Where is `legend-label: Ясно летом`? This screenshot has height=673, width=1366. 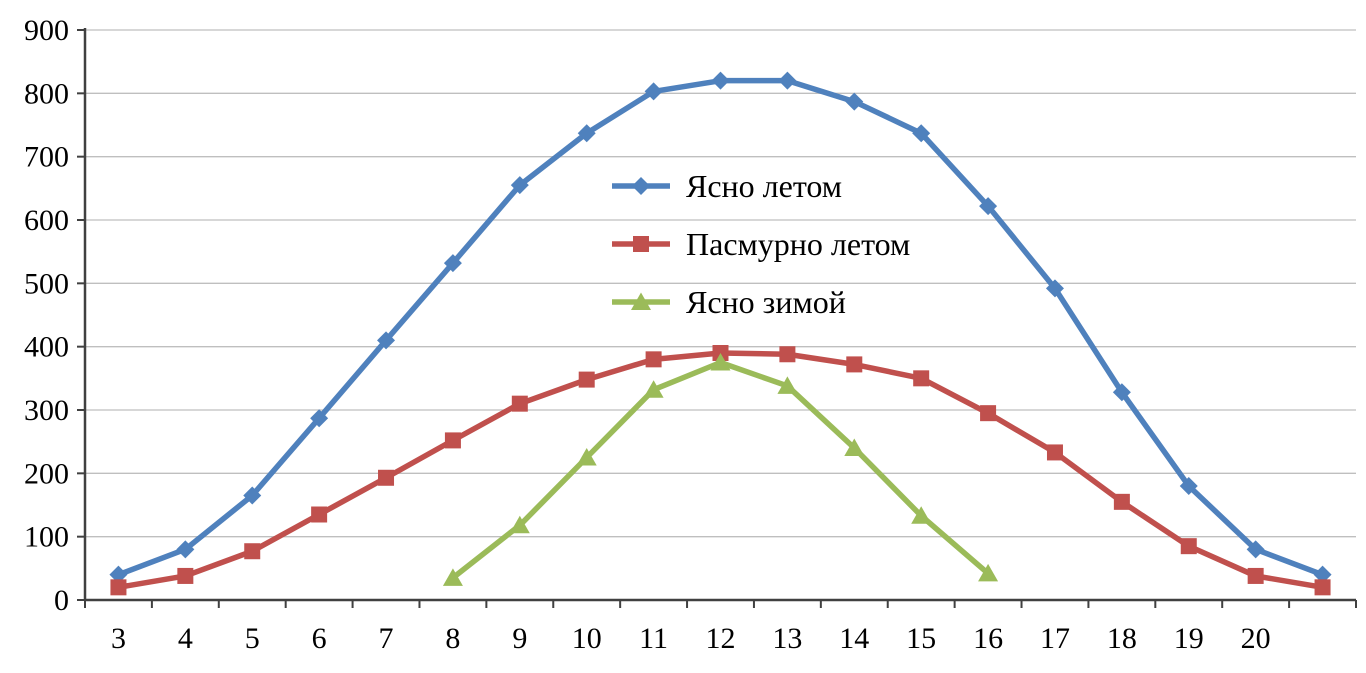
legend-label: Ясно летом is located at coordinates (764, 186).